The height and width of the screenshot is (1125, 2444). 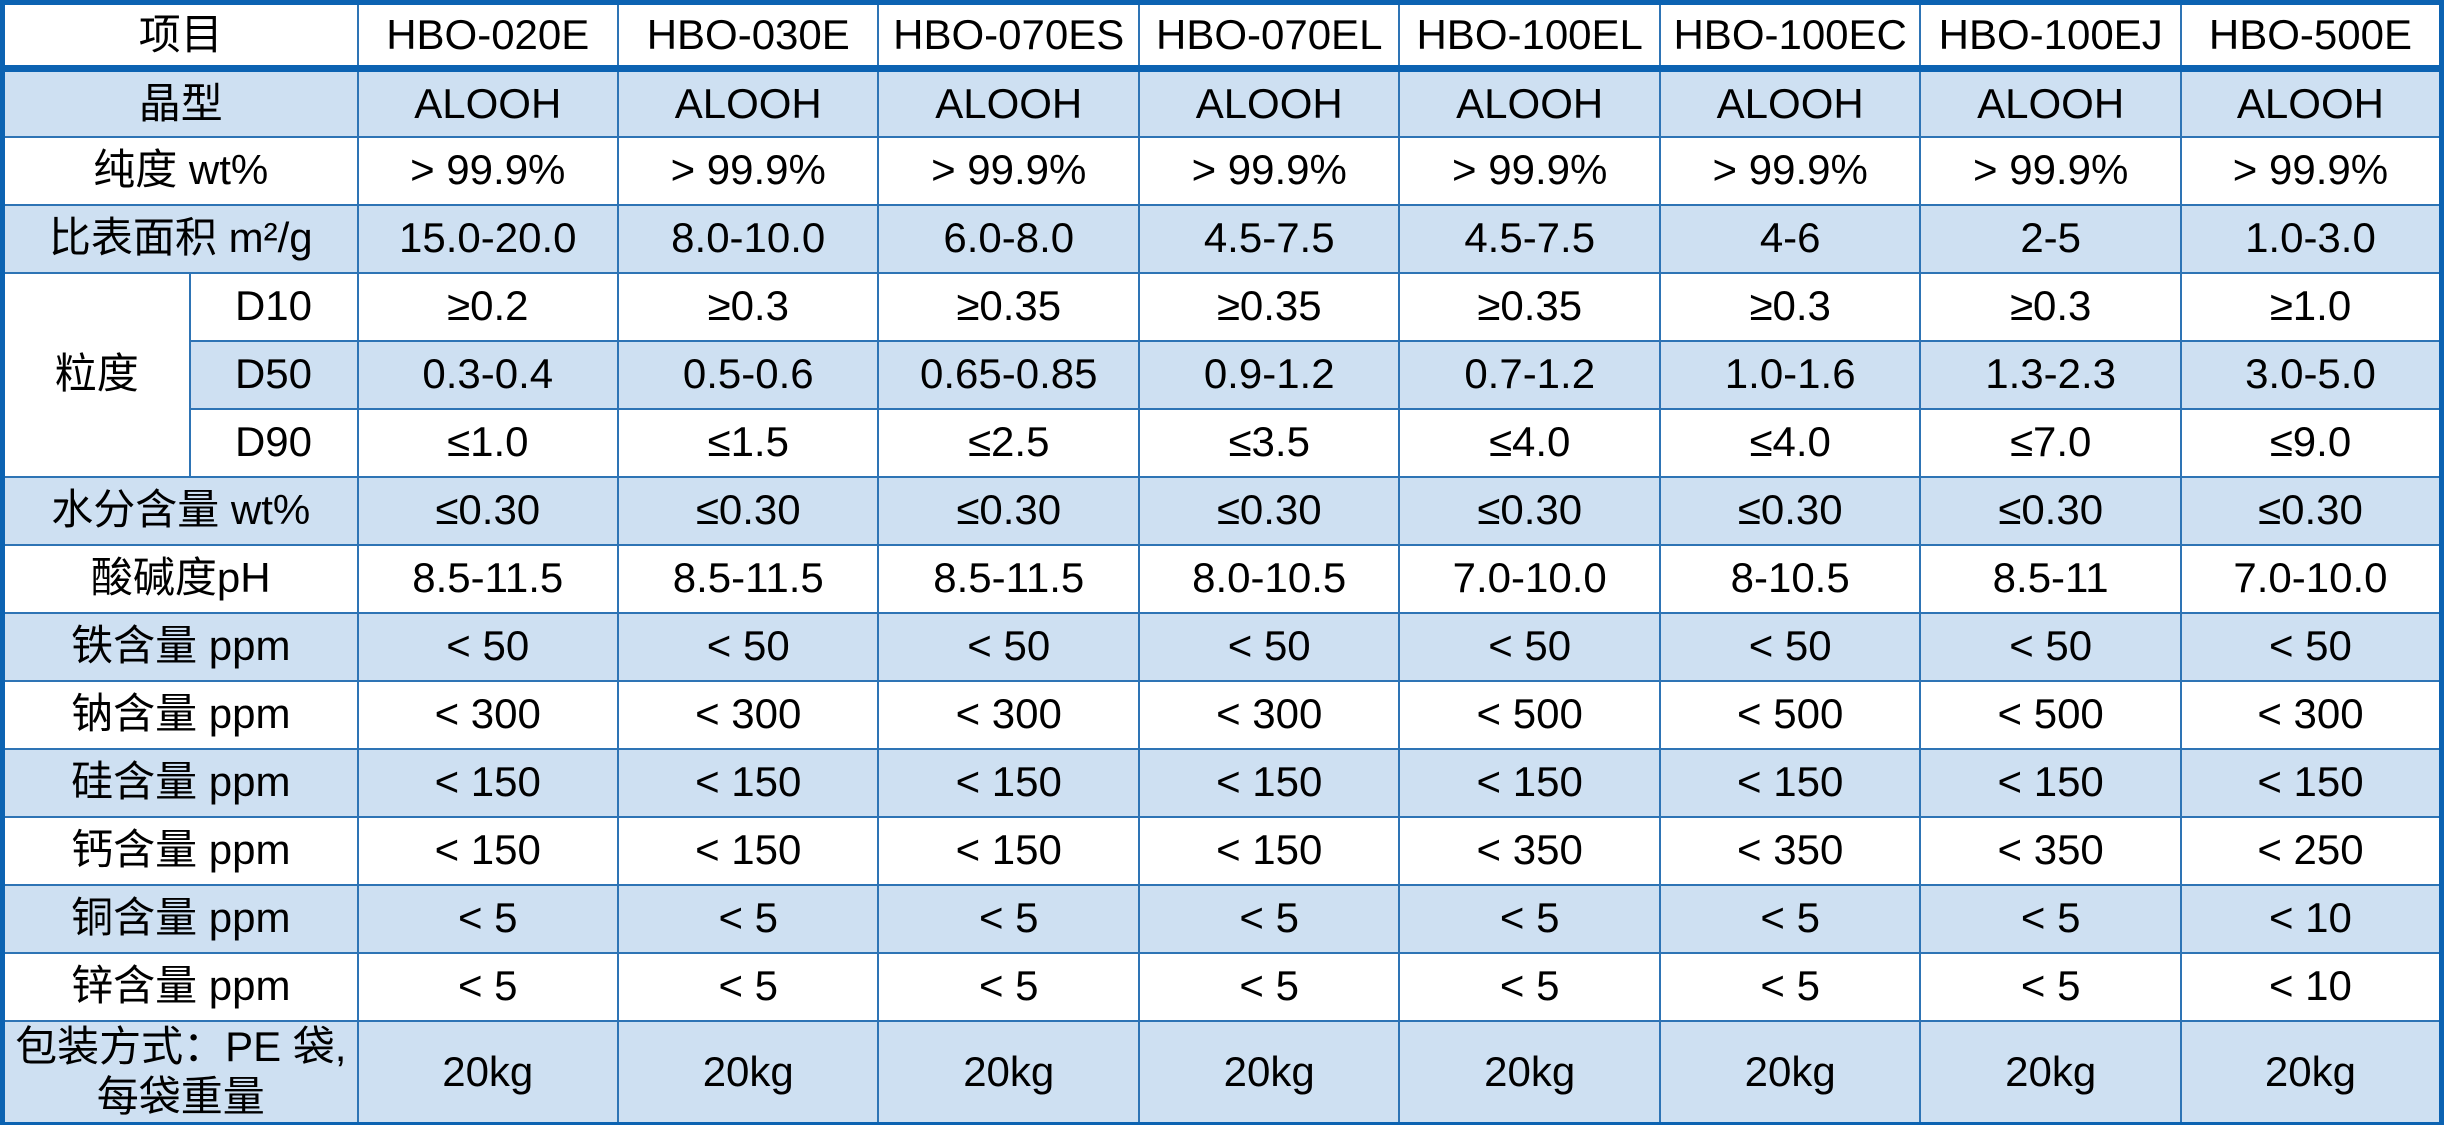 I want to click on value-cell: < 250, so click(x=2311, y=850).